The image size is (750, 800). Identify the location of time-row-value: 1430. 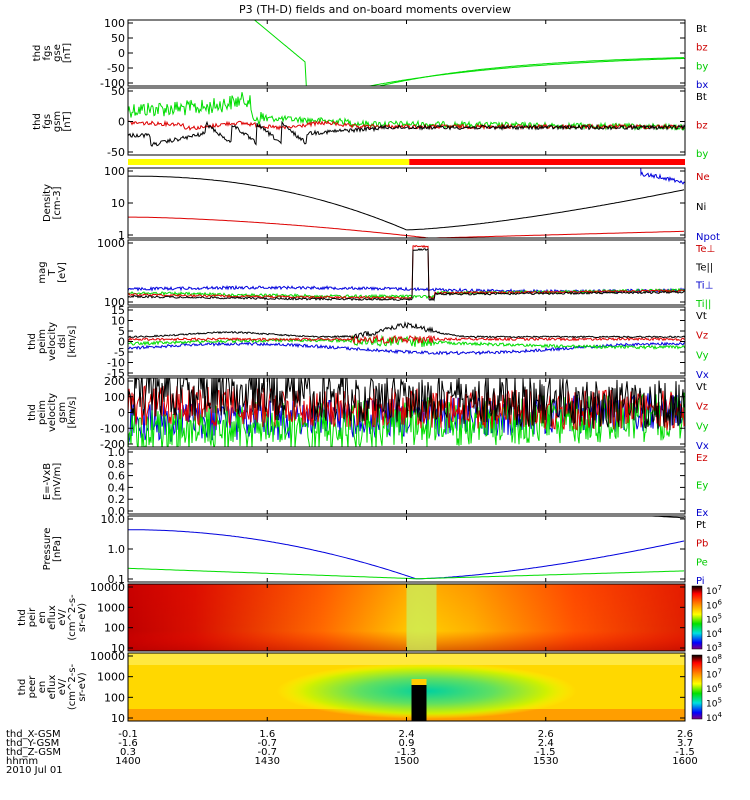
(267, 761).